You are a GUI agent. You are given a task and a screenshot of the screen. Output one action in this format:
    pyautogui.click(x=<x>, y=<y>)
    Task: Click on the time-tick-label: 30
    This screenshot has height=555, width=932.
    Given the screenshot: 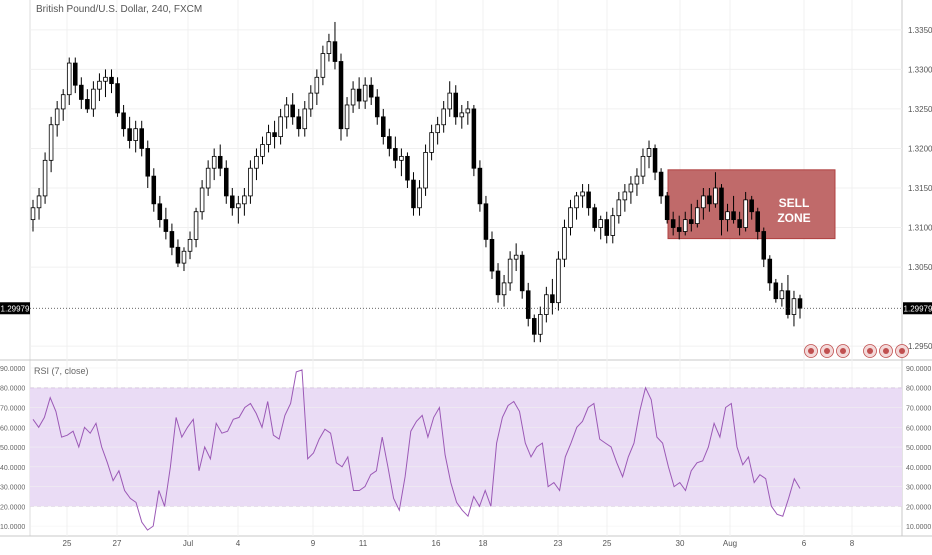 What is the action you would take?
    pyautogui.click(x=680, y=543)
    